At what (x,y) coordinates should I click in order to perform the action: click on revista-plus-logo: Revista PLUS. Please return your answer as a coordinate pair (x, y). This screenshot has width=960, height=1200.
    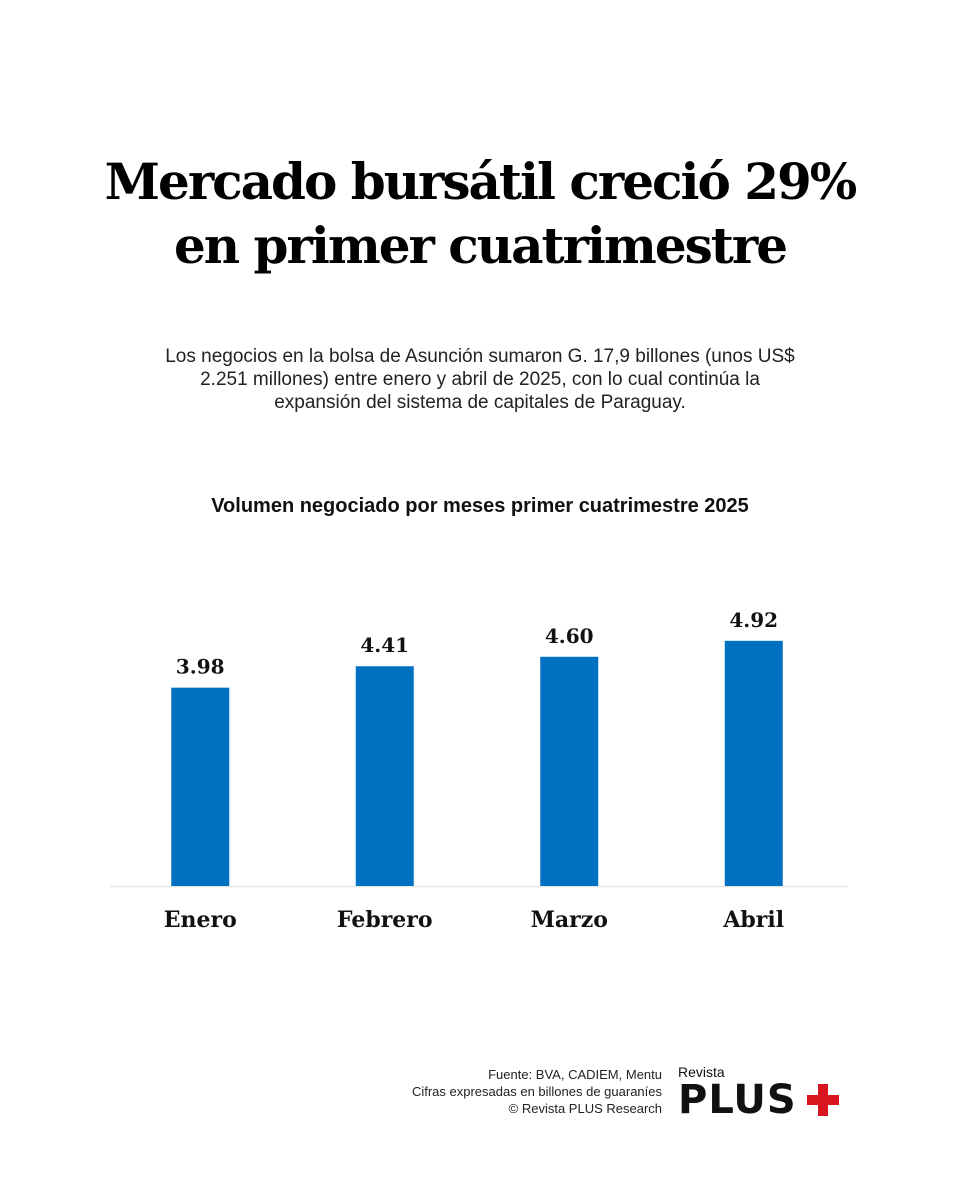
    Looking at the image, I should click on (760, 1092).